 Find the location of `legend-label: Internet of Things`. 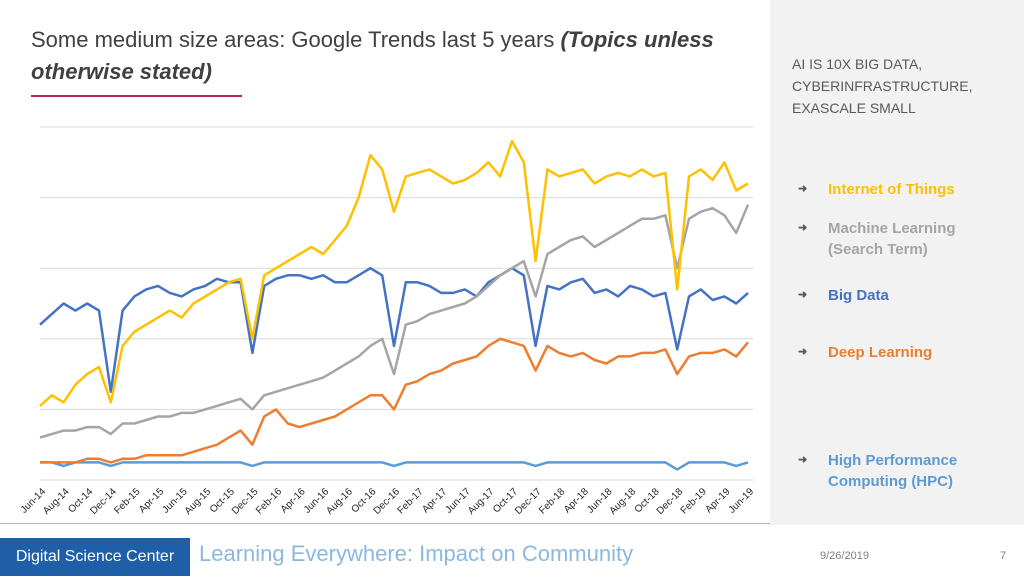

legend-label: Internet of Things is located at coordinates (891, 189).